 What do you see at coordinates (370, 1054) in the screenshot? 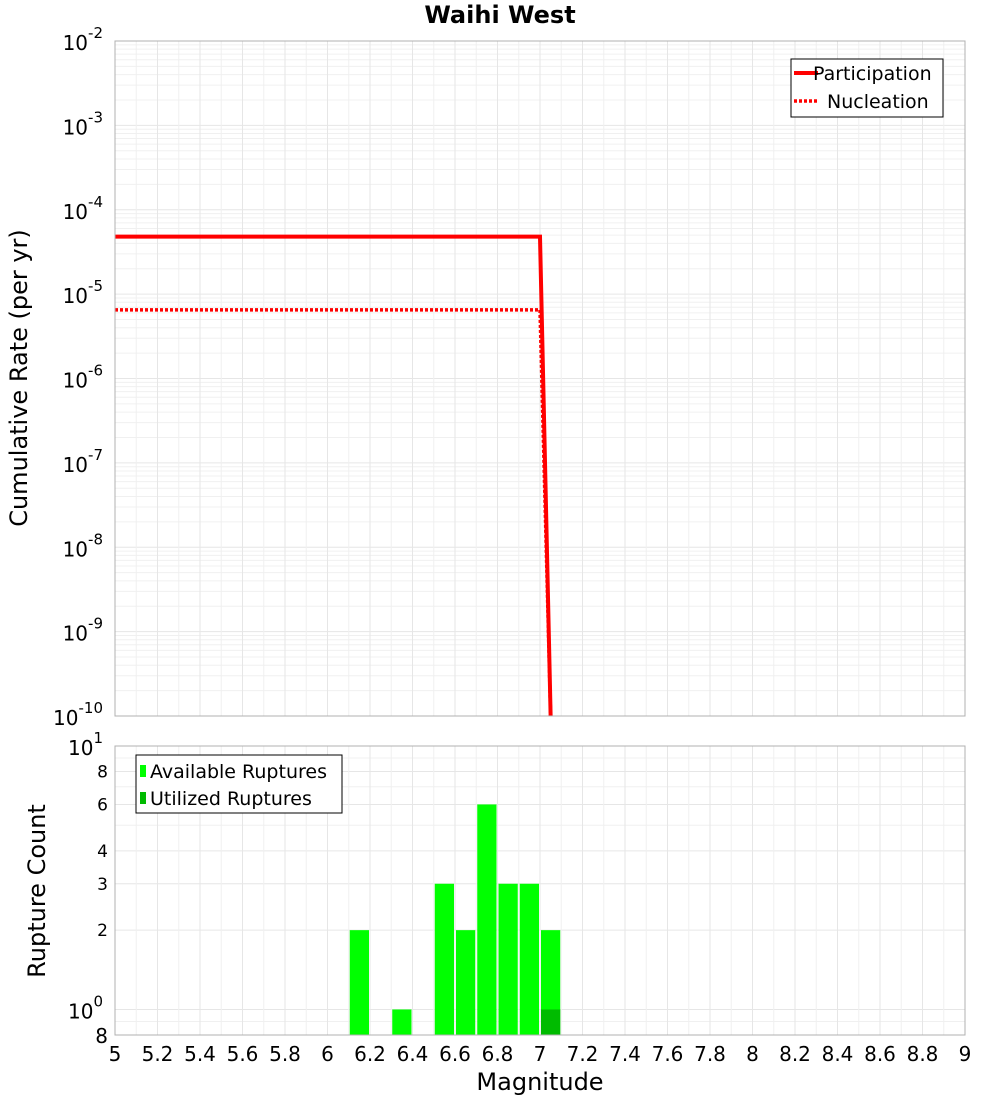
I see `magnitude-tick-label: 6.2` at bounding box center [370, 1054].